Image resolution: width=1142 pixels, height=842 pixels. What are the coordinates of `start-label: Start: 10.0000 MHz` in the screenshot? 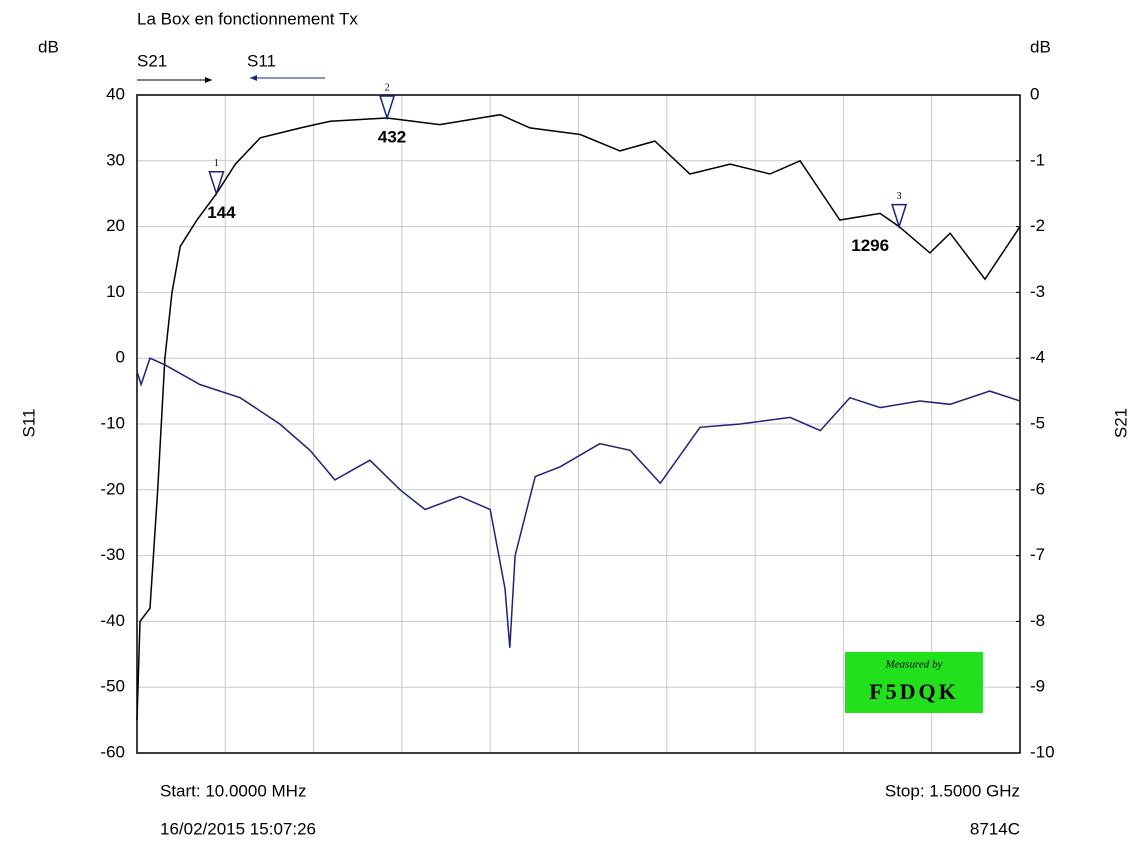 It's located at (233, 790).